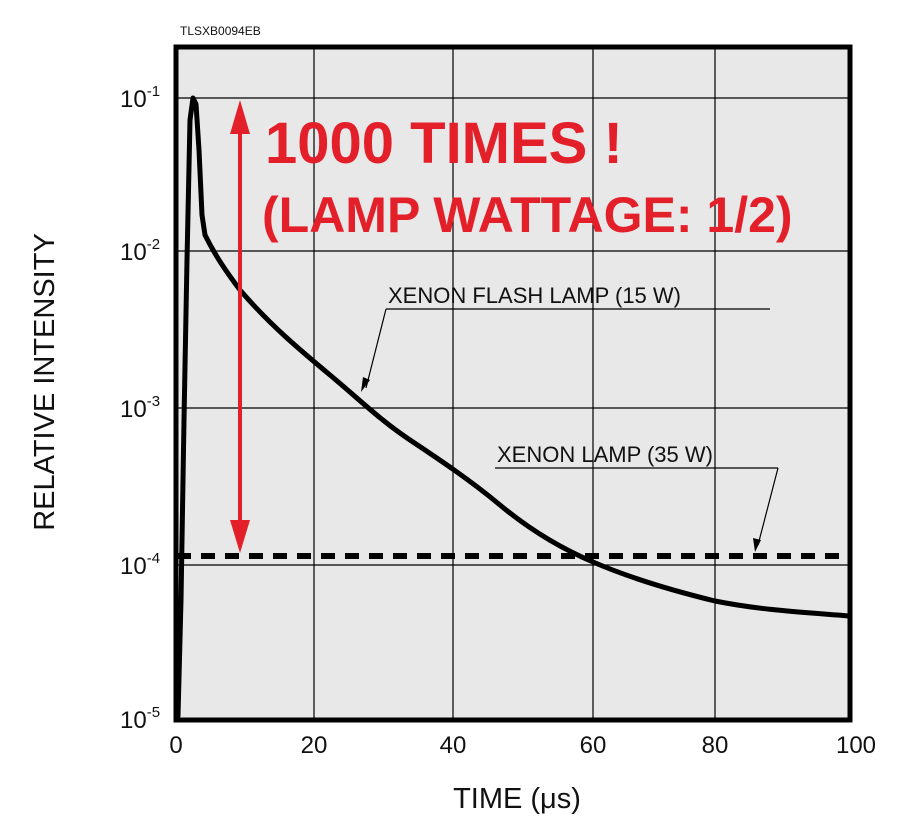 The width and height of the screenshot is (915, 837). I want to click on x-axis-title: TIME (μs), so click(517, 799).